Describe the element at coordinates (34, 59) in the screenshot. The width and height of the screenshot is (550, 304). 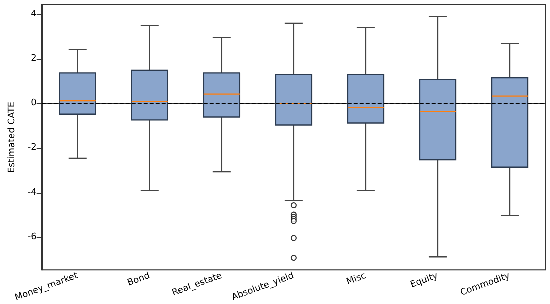
I see `y-tick-label: 2` at that location.